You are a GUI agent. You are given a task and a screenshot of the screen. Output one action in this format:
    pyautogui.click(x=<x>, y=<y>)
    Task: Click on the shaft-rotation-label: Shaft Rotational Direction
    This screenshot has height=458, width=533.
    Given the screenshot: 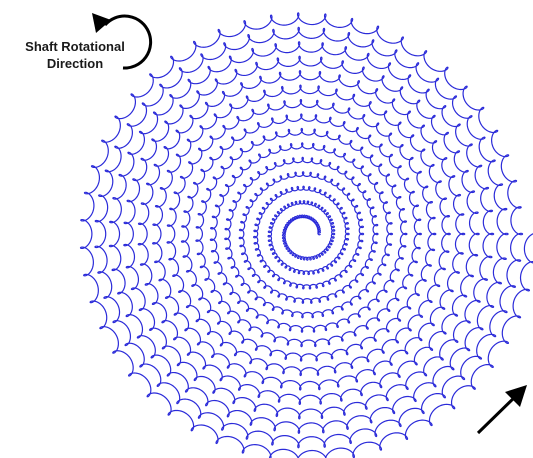 What is the action you would take?
    pyautogui.click(x=75, y=55)
    